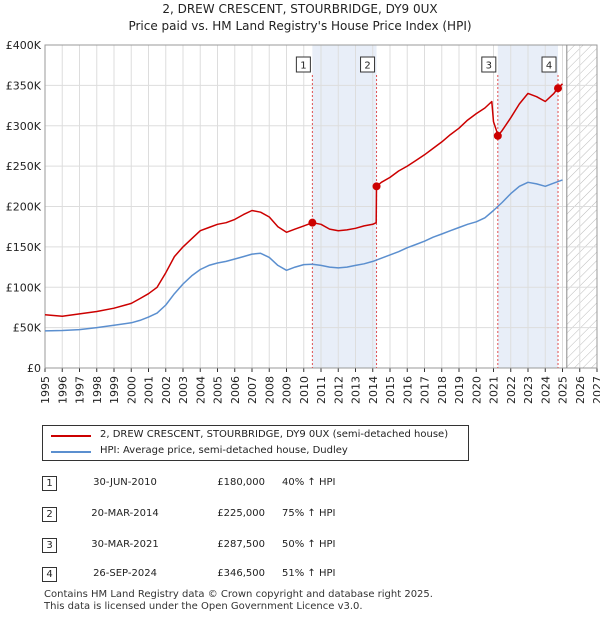 Image resolution: width=600 pixels, height=620 pixels. I want to click on sale-number-label: 2, so click(367, 66).